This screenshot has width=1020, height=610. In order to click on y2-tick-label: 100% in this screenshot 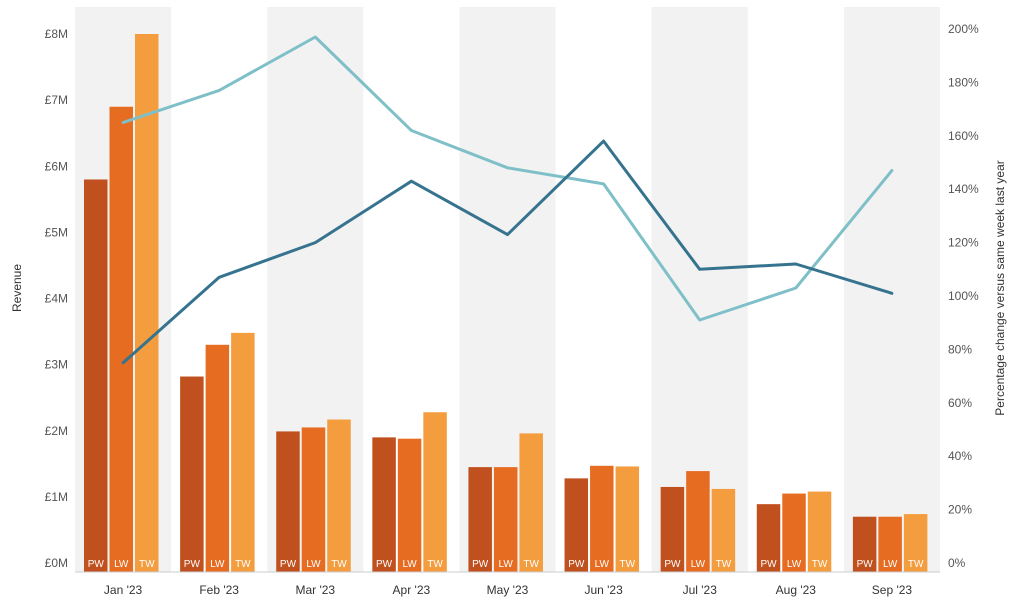, I will do `click(963, 296)`.